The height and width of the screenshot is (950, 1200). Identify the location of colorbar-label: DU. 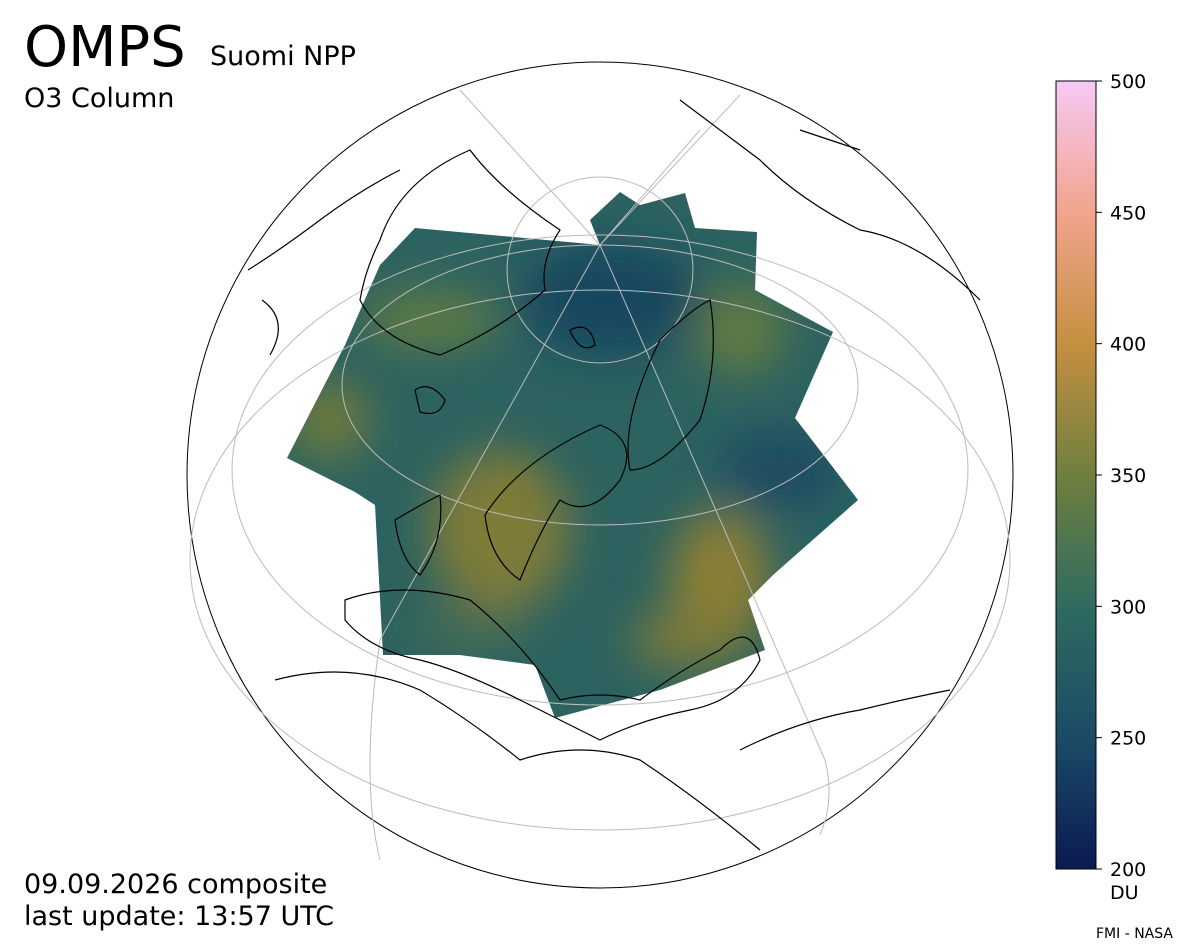
(1124, 893).